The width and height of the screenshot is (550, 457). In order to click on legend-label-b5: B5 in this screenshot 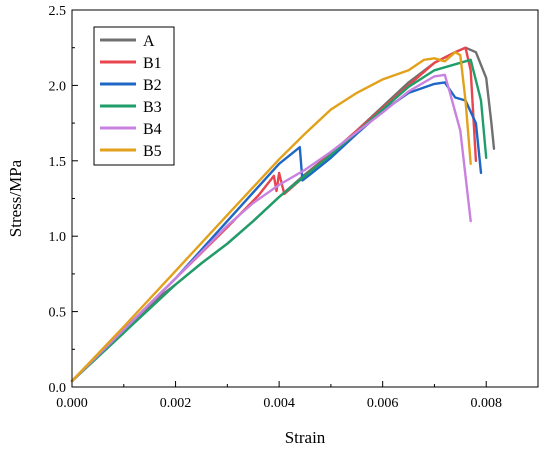, I will do `click(152, 151)`.